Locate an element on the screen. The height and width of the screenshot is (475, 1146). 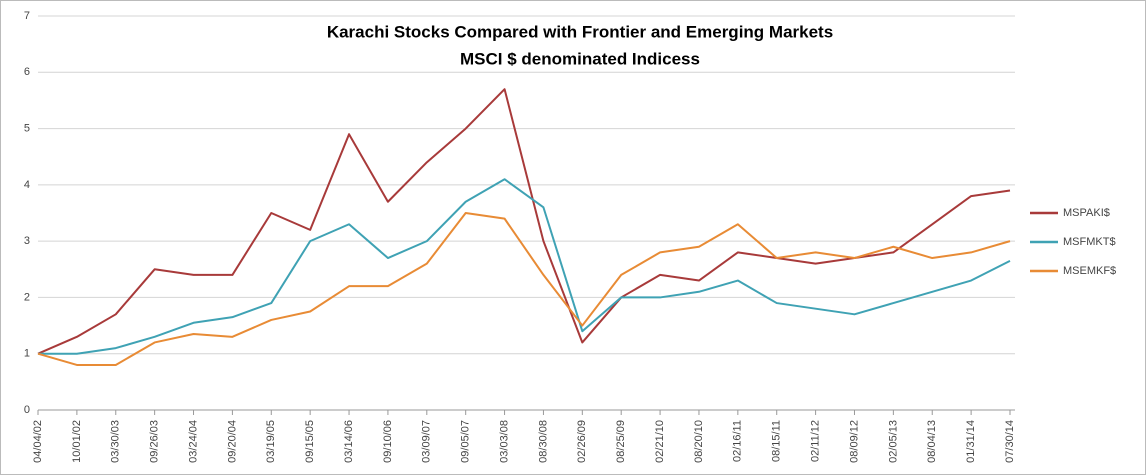
x-tick-label: 10/01/02 is located at coordinates (77, 441).